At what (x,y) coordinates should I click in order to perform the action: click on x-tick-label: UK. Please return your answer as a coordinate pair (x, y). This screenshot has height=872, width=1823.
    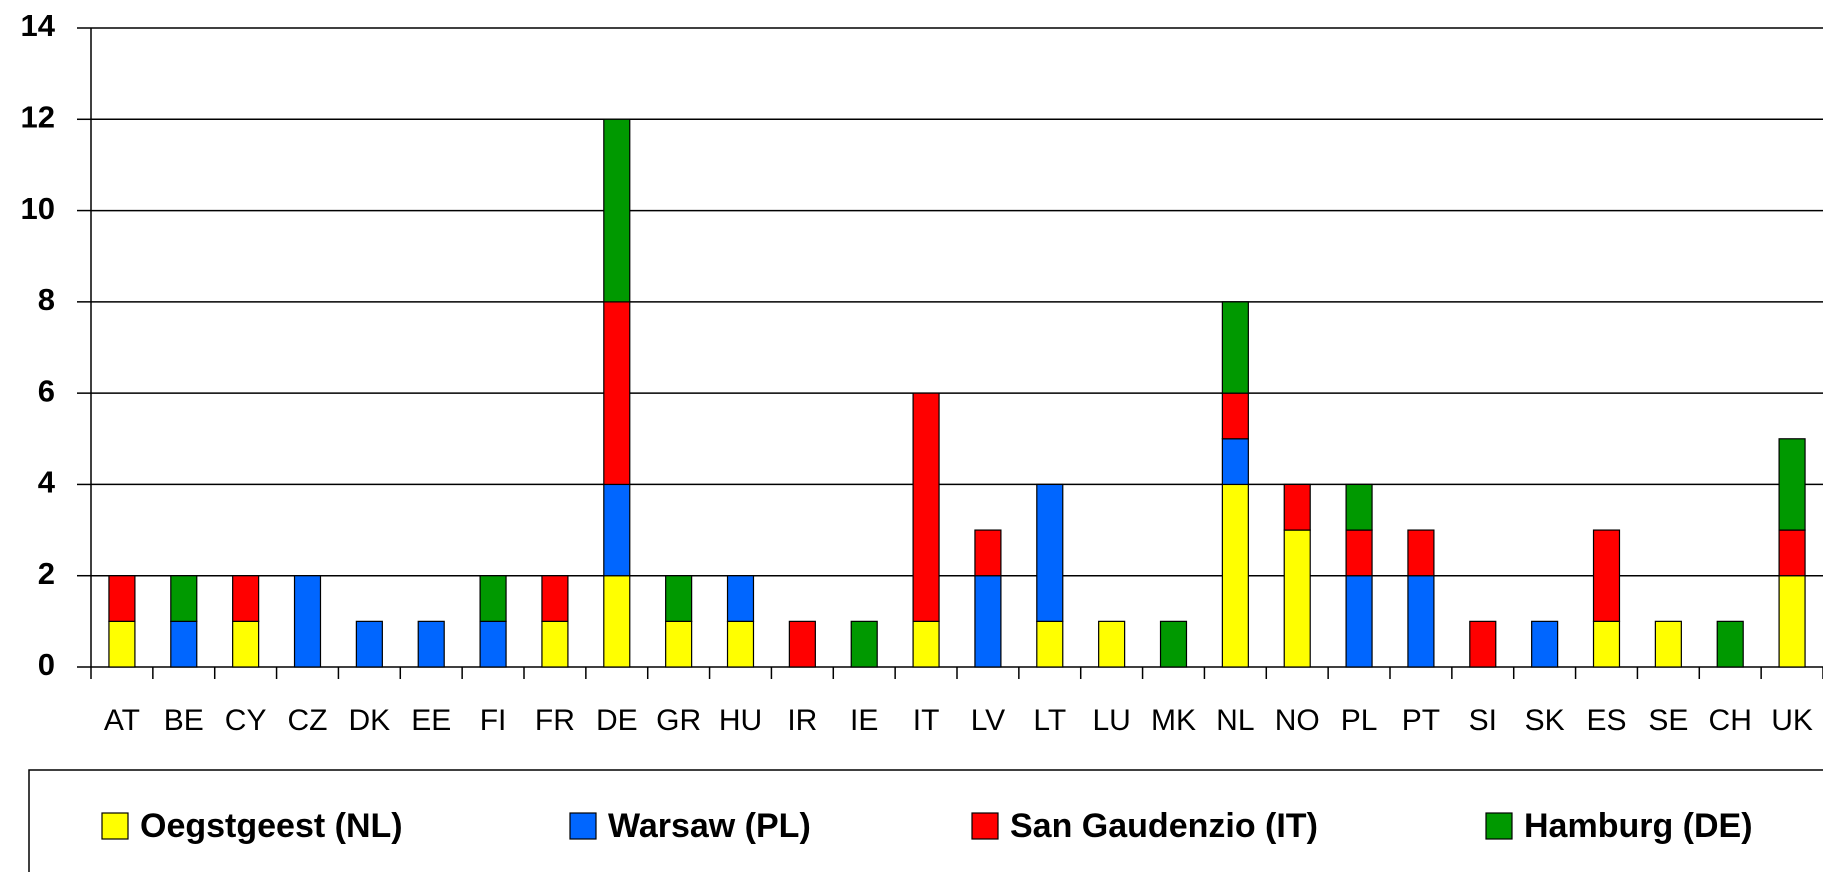
    Looking at the image, I should click on (1792, 720).